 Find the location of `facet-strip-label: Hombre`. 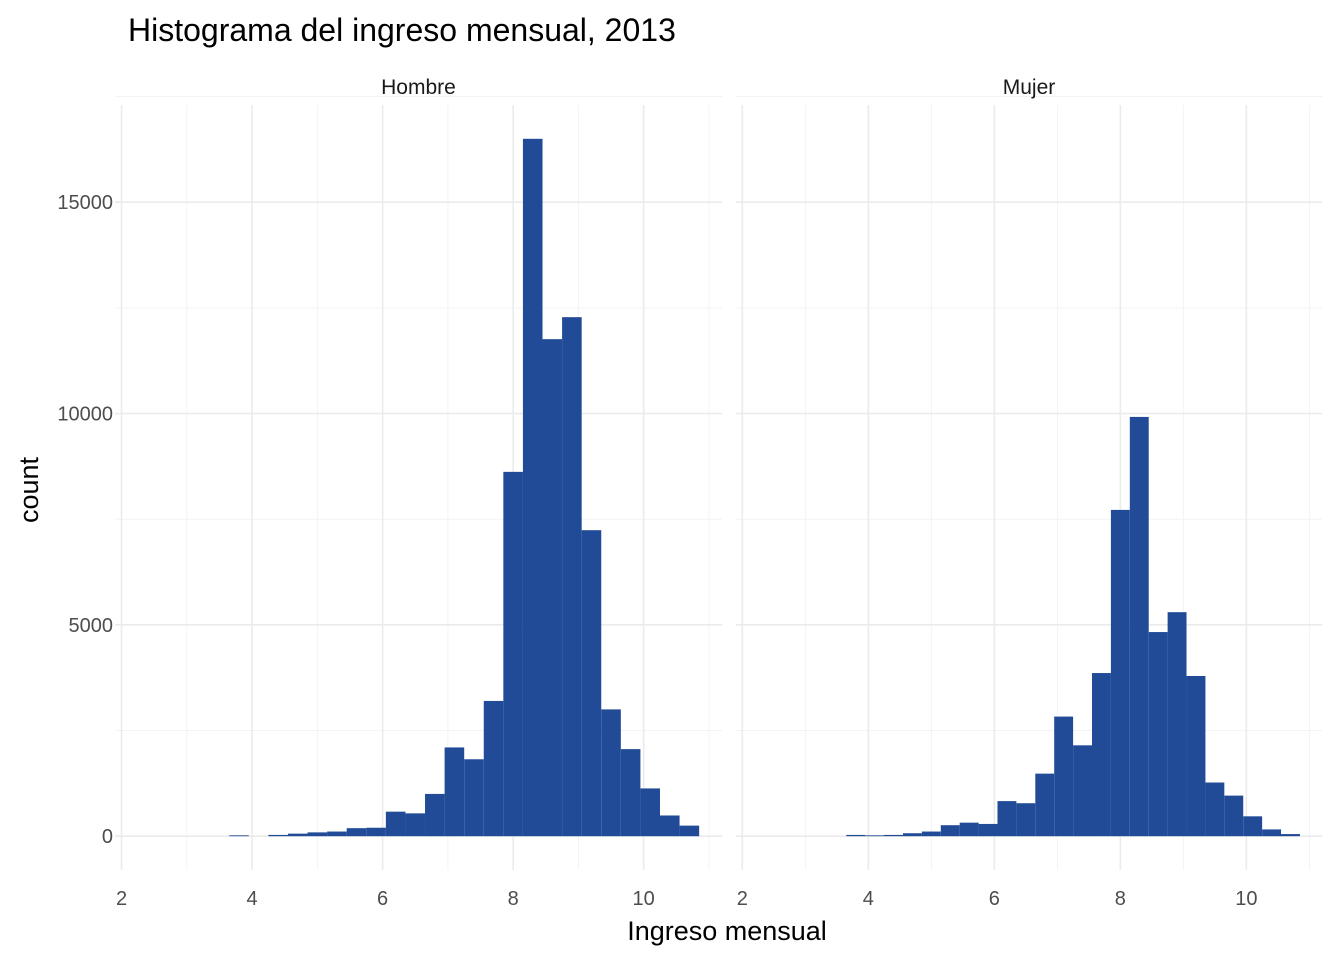

facet-strip-label: Hombre is located at coordinates (418, 87).